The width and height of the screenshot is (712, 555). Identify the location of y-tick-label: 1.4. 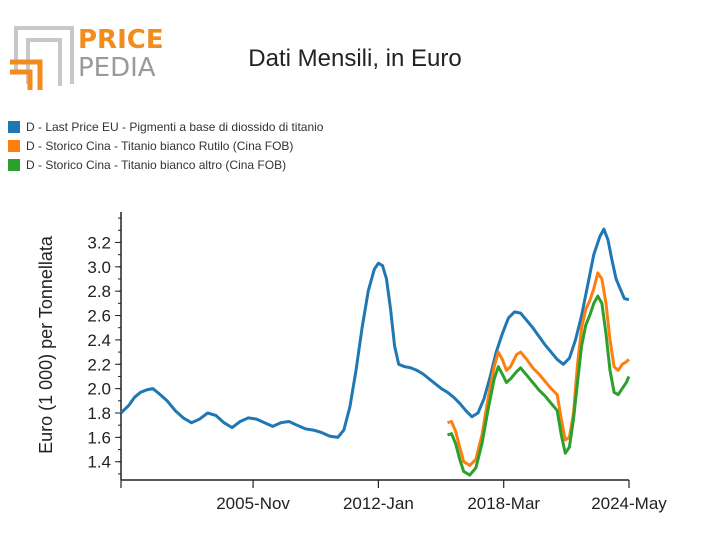
(99, 462).